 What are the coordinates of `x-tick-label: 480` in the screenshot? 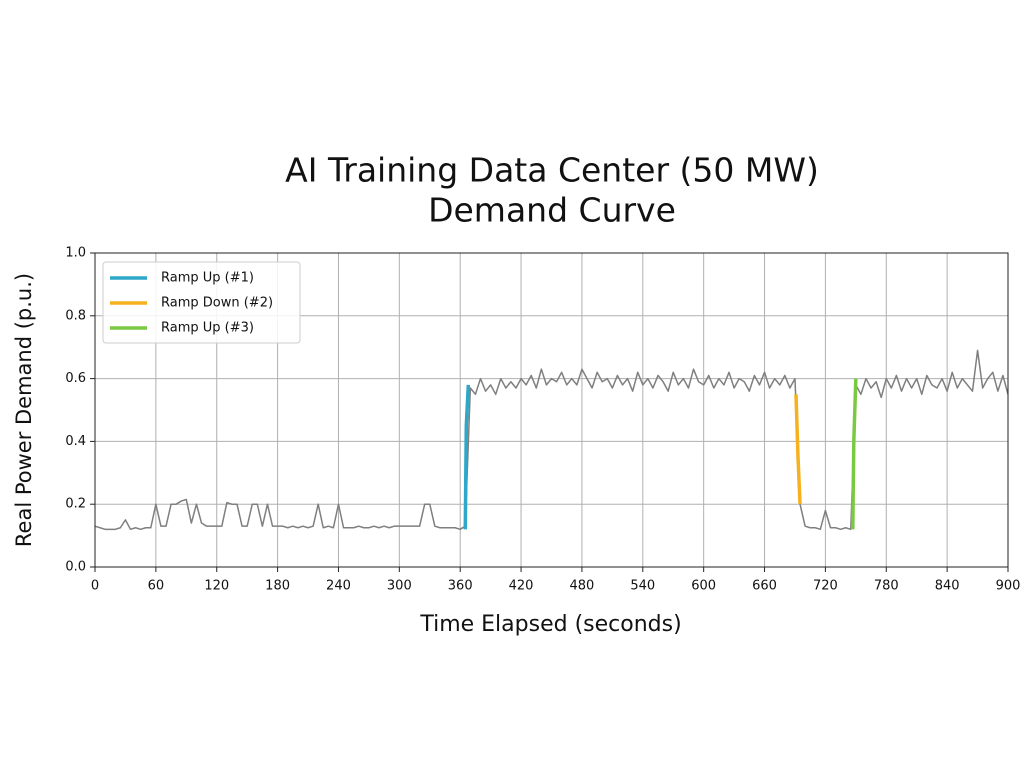 It's located at (582, 586).